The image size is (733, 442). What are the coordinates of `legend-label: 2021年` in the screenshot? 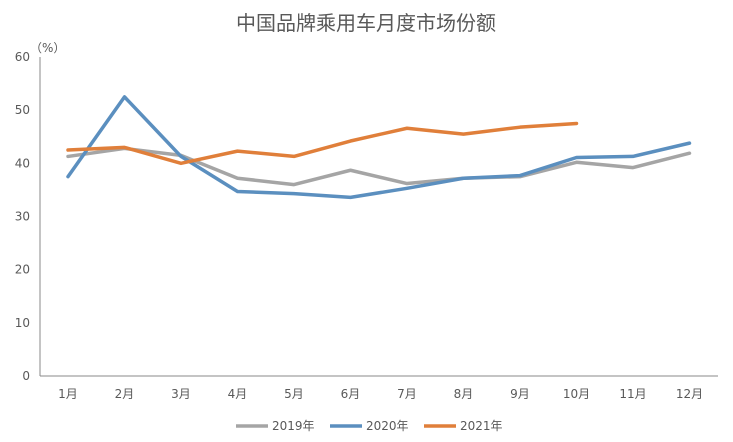 It's located at (481, 426).